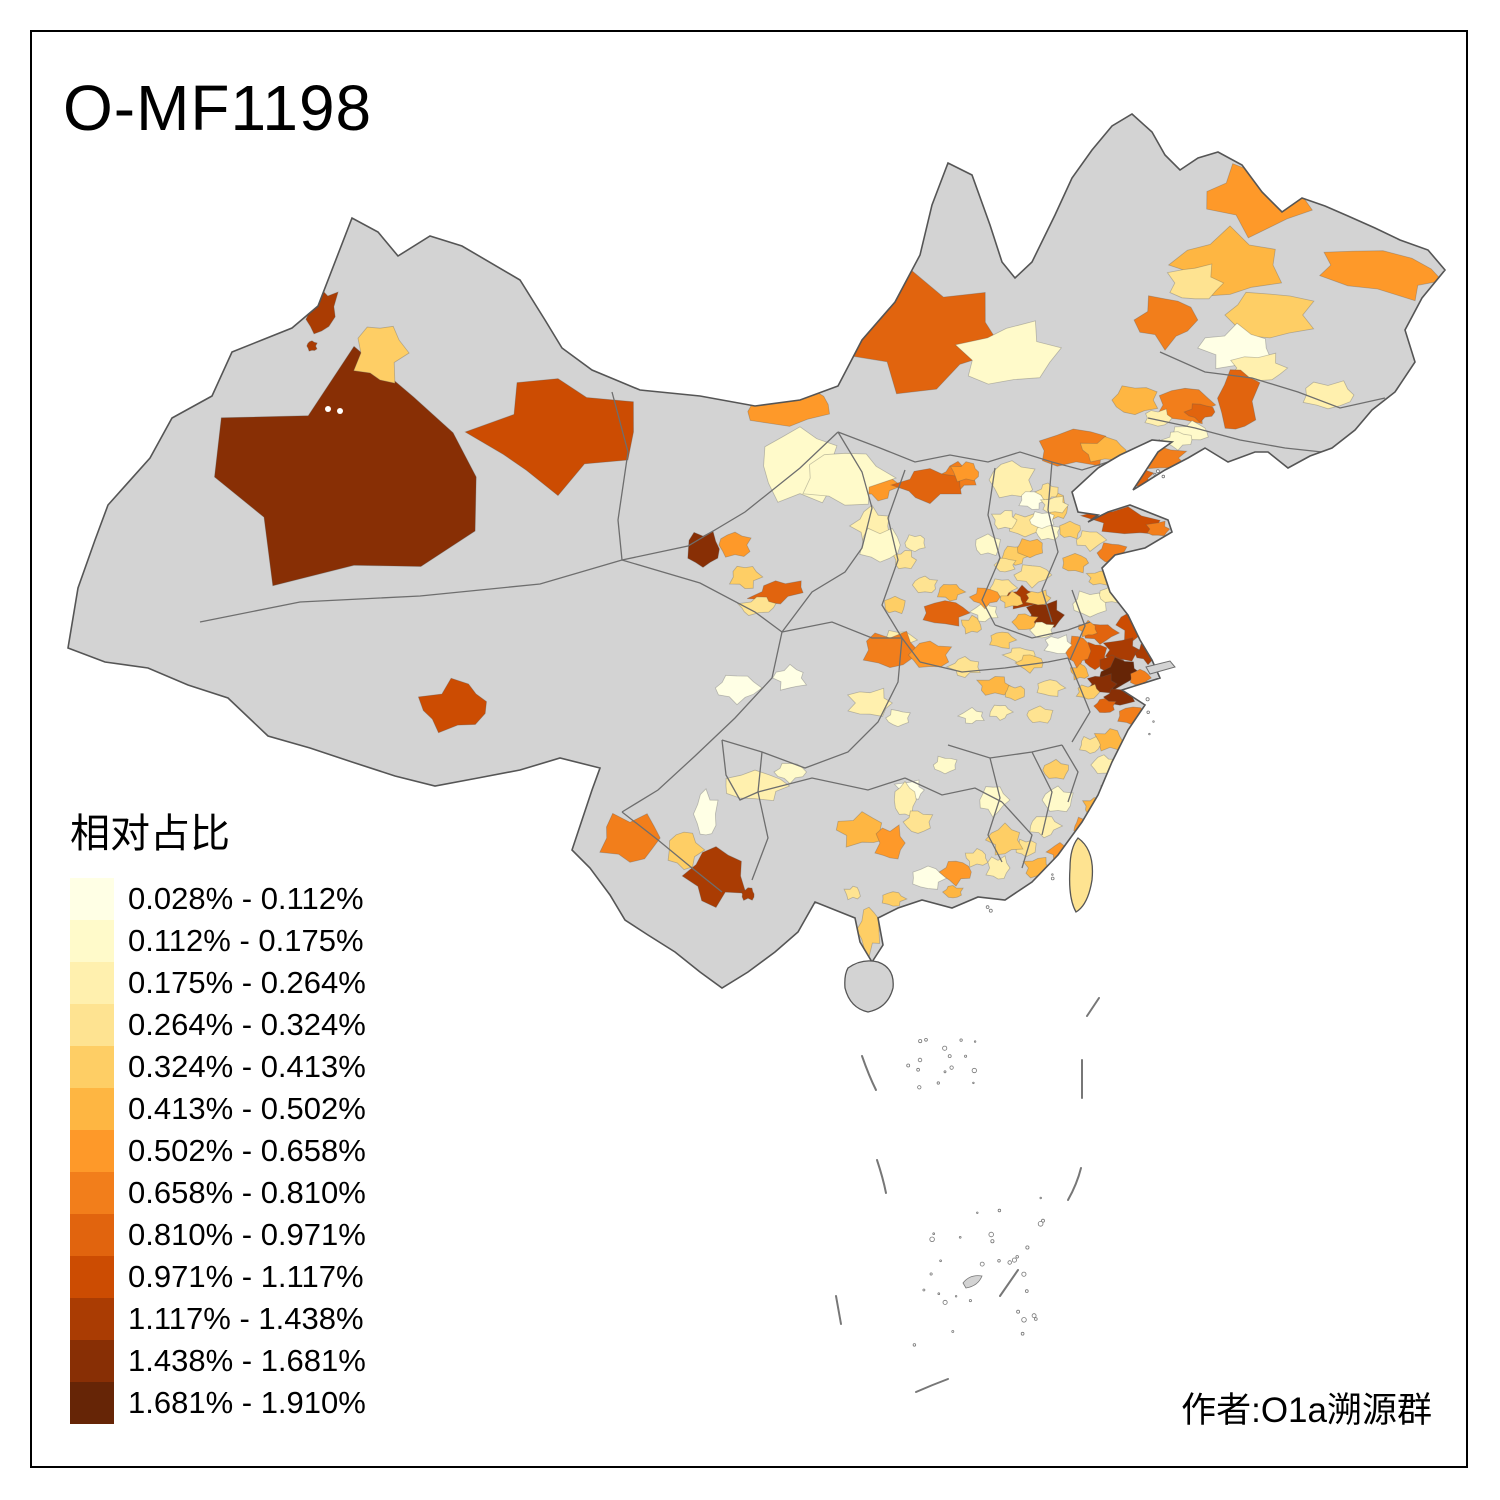 The width and height of the screenshot is (1500, 1500). Describe the element at coordinates (218, 108) in the screenshot. I see `page-title: O-MF1198` at that location.